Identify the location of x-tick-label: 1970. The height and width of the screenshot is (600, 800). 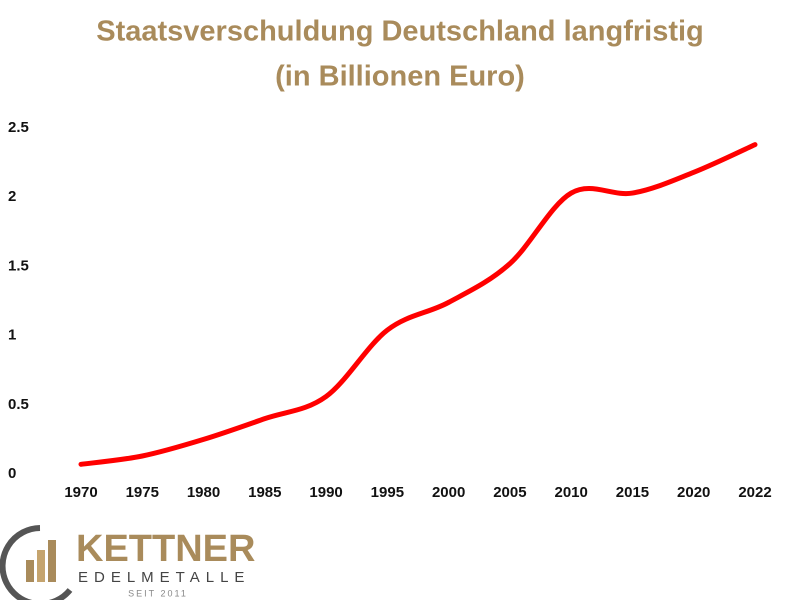
(80, 492).